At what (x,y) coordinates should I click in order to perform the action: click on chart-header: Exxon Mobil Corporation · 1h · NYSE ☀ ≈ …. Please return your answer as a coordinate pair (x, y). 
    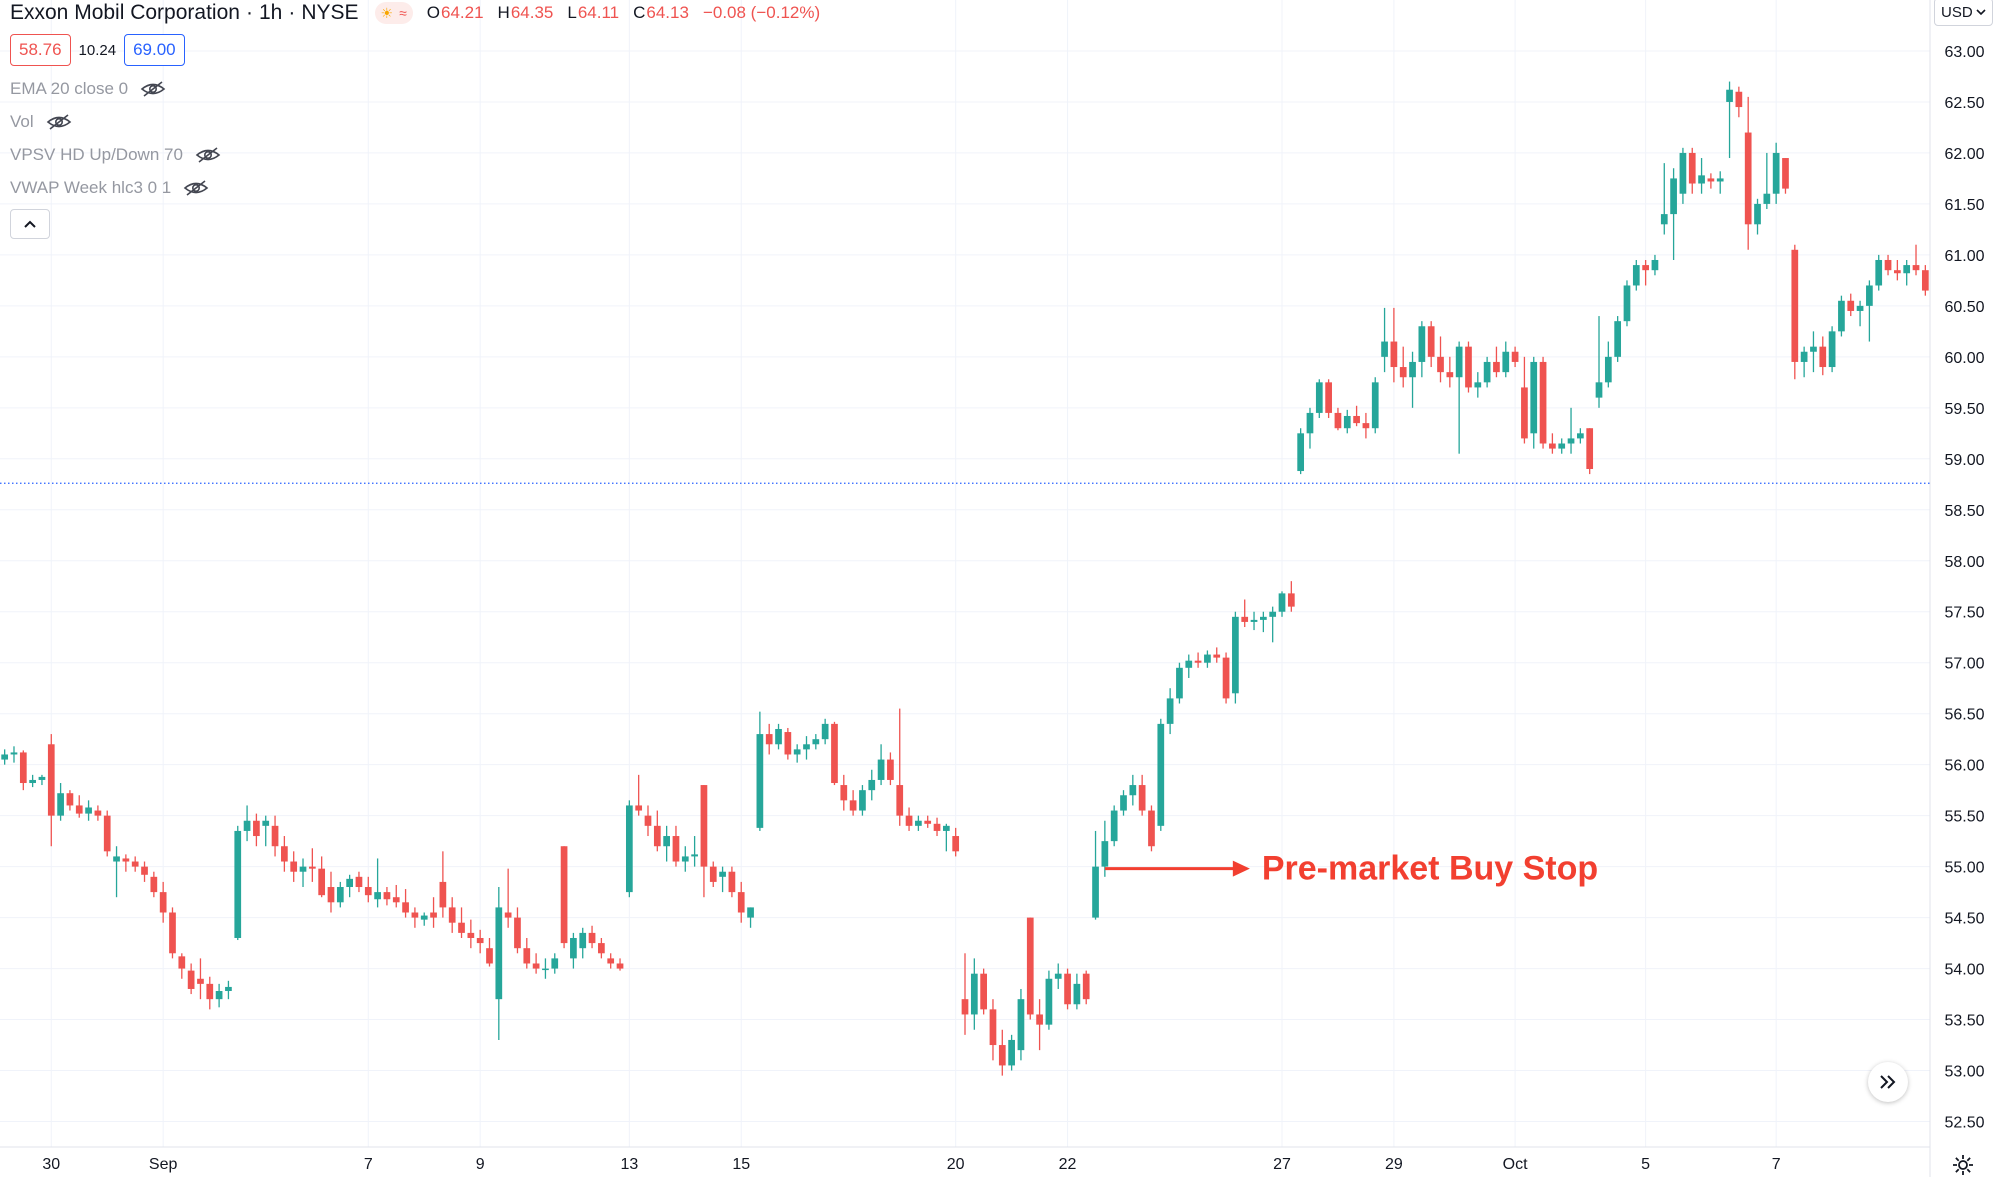
    Looking at the image, I should click on (415, 13).